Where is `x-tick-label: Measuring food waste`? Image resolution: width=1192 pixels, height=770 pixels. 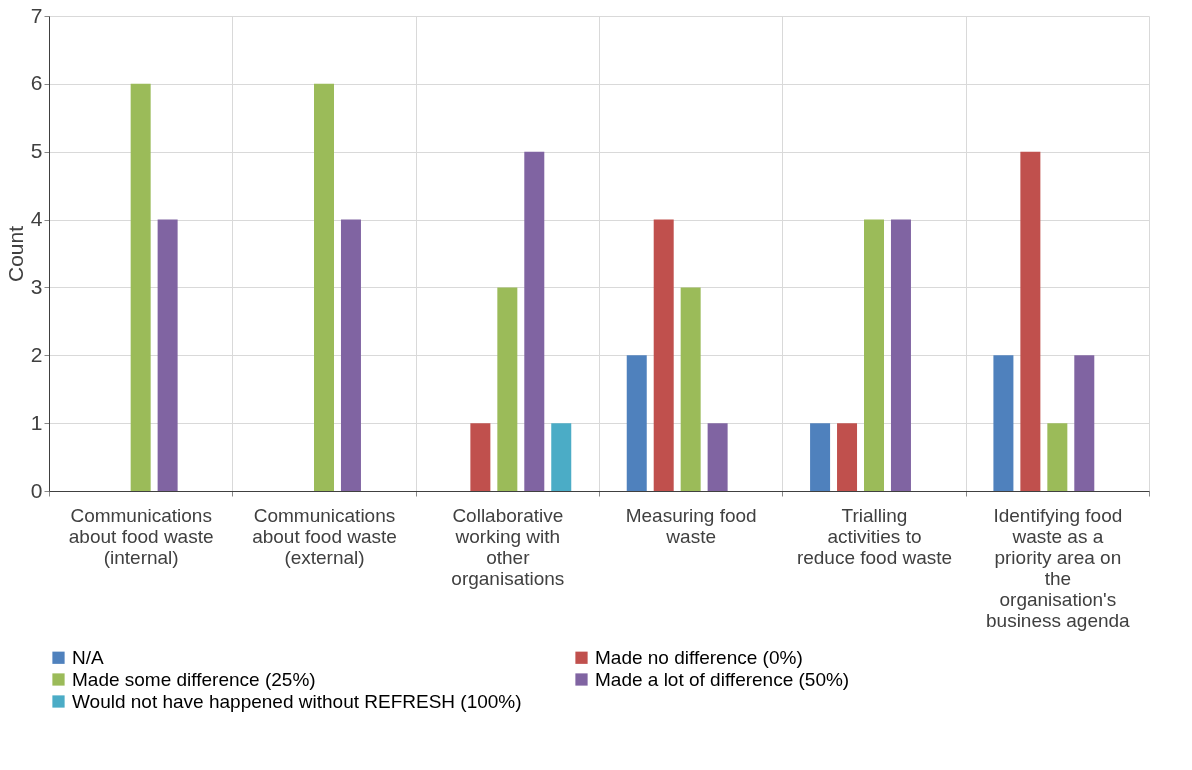
x-tick-label: Measuring food waste is located at coordinates (691, 525).